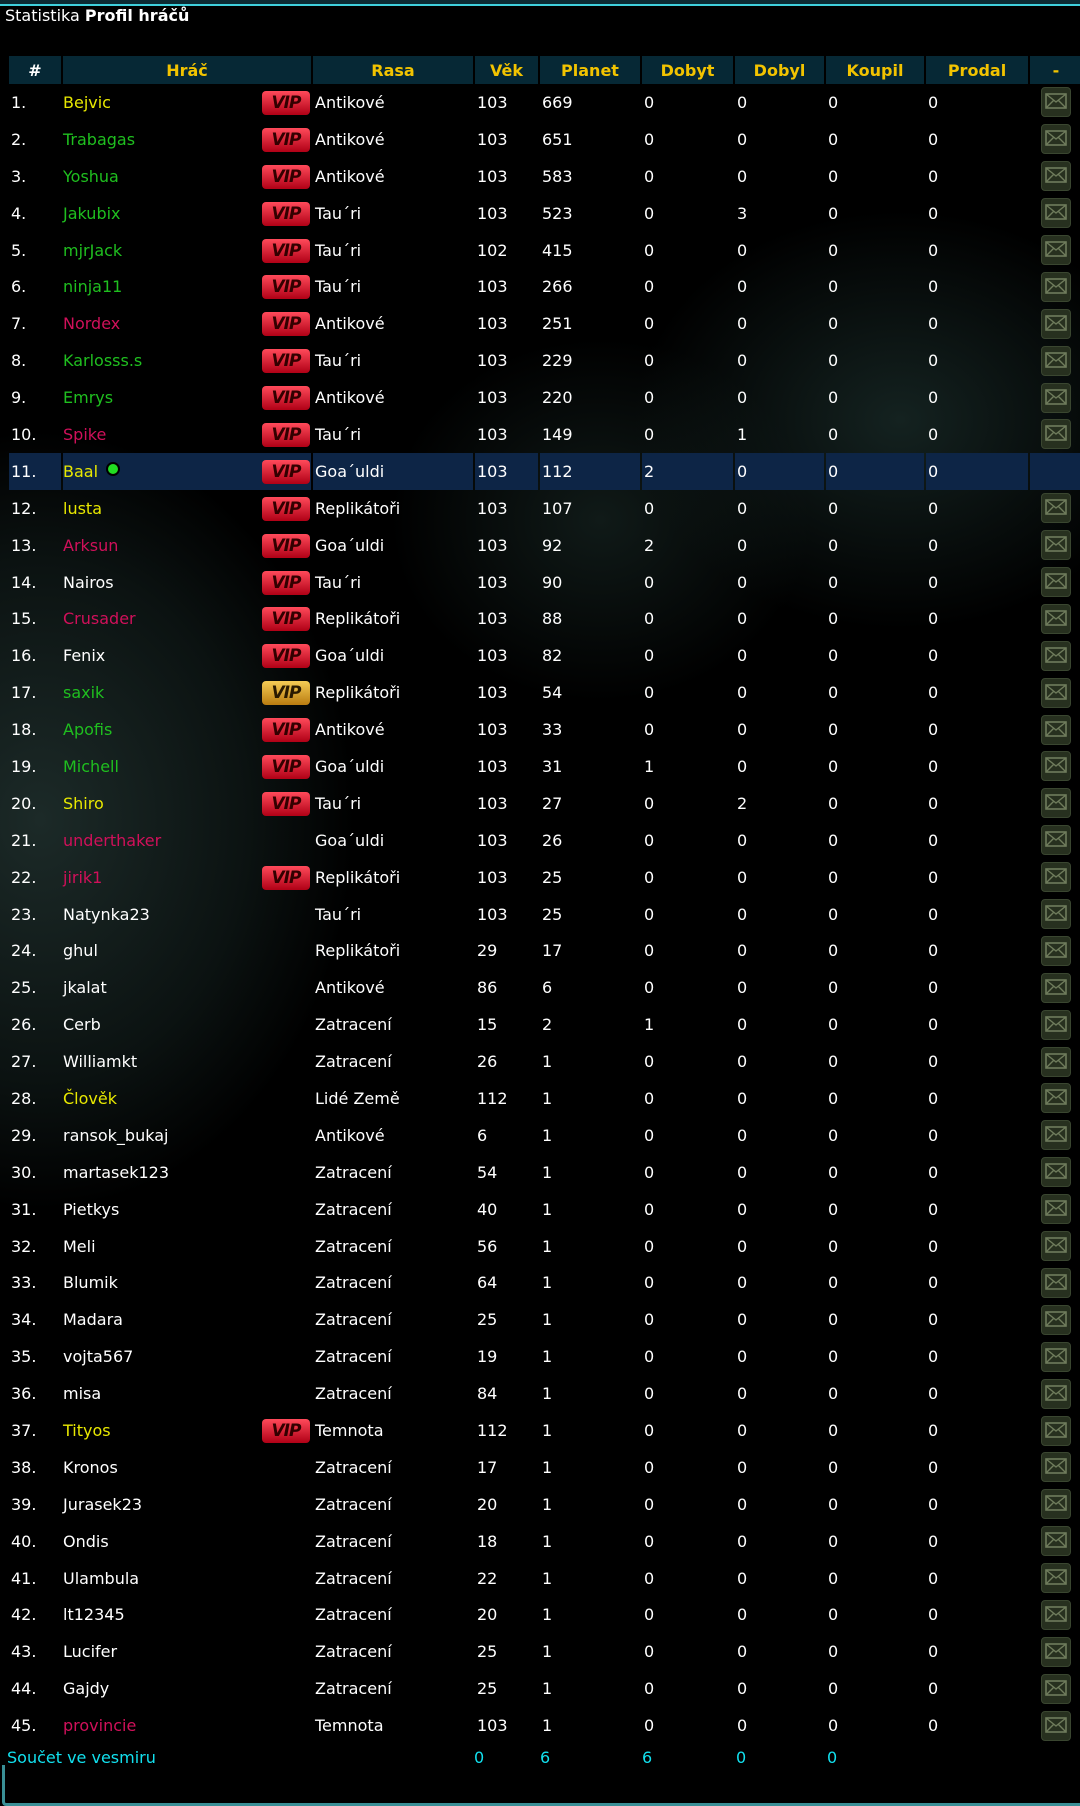 The image size is (1080, 1806). Describe the element at coordinates (91, 545) in the screenshot. I see `player-name-link: Arksun` at that location.